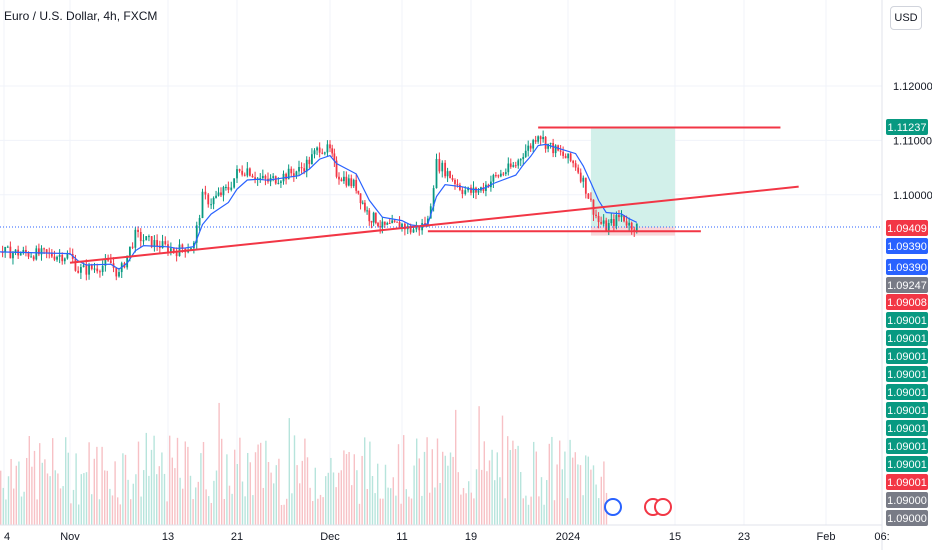 This screenshot has height=550, width=932. Describe the element at coordinates (907, 128) in the screenshot. I see `price-tag-label: 1.11237` at that location.